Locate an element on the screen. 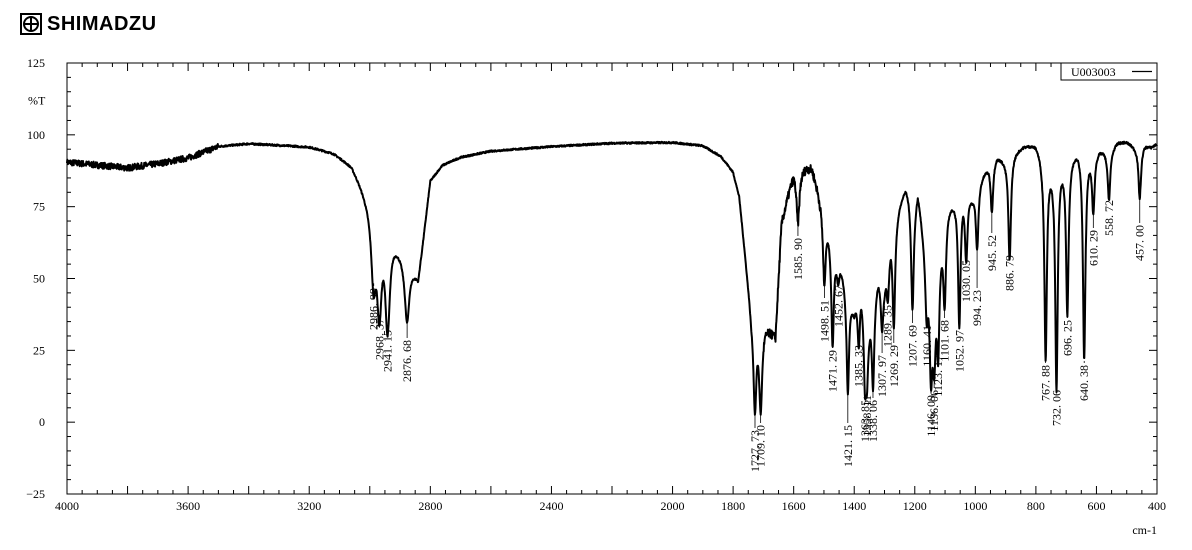 The image size is (1192, 550). peak-label: 945. 52 is located at coordinates (992, 253).